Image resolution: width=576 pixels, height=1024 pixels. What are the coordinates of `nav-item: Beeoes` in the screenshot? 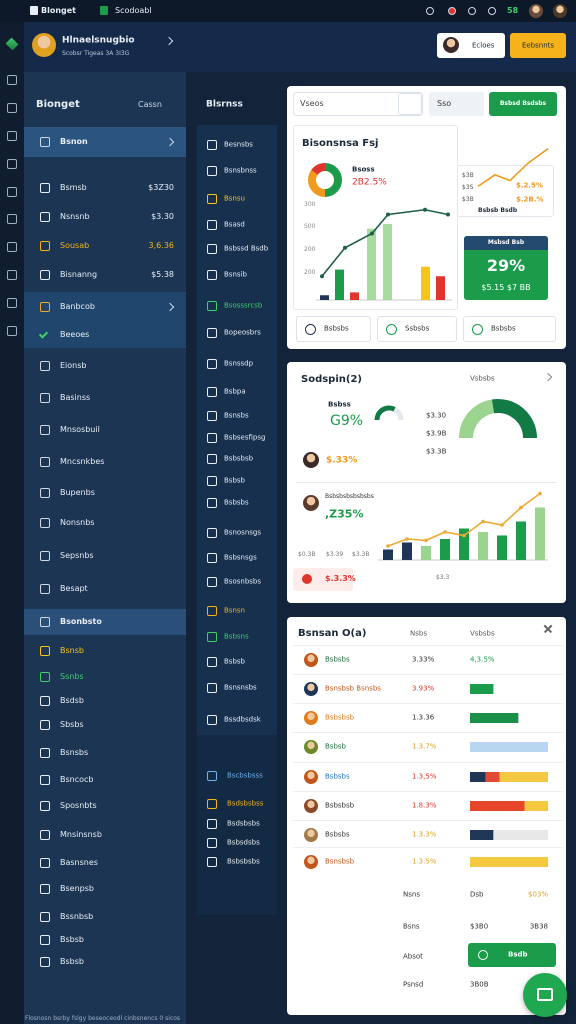 It's located at (75, 334).